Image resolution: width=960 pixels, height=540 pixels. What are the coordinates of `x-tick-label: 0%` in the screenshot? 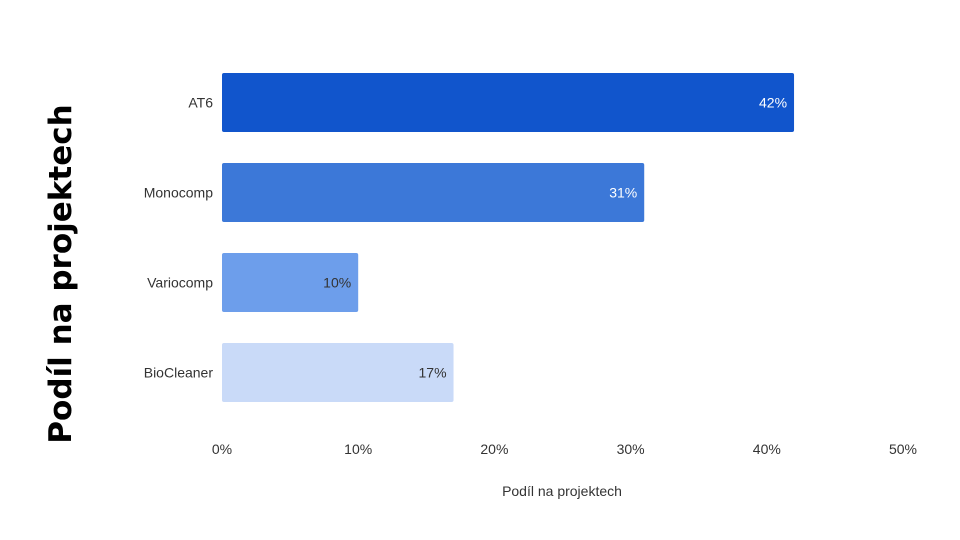 It's located at (222, 449).